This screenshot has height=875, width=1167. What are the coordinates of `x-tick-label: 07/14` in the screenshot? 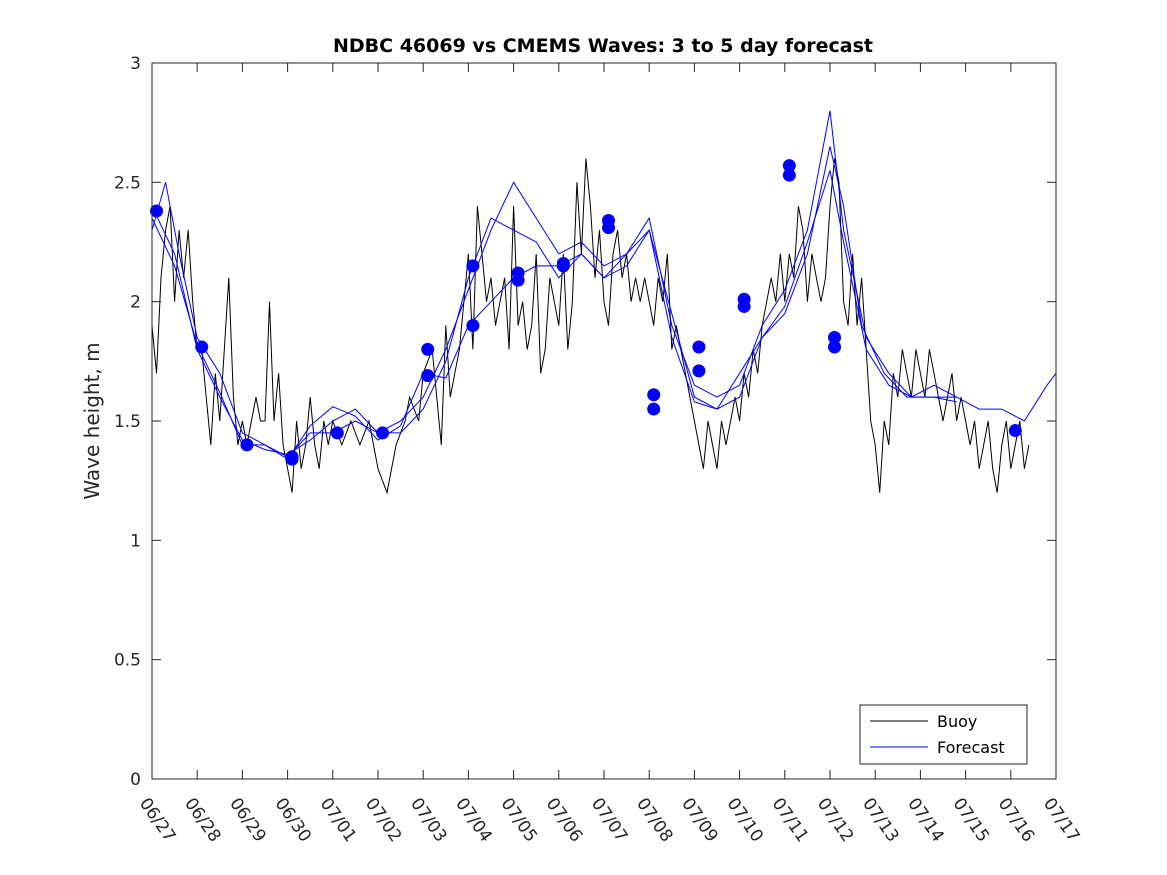 It's located at (925, 820).